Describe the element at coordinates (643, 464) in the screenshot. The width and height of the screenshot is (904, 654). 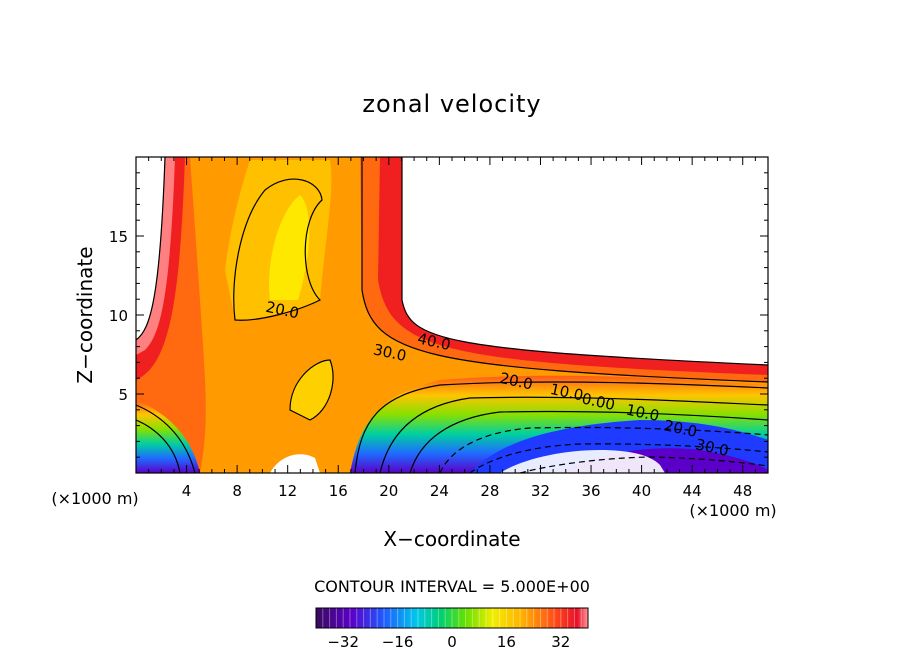
I see `contour-line-neg30` at that location.